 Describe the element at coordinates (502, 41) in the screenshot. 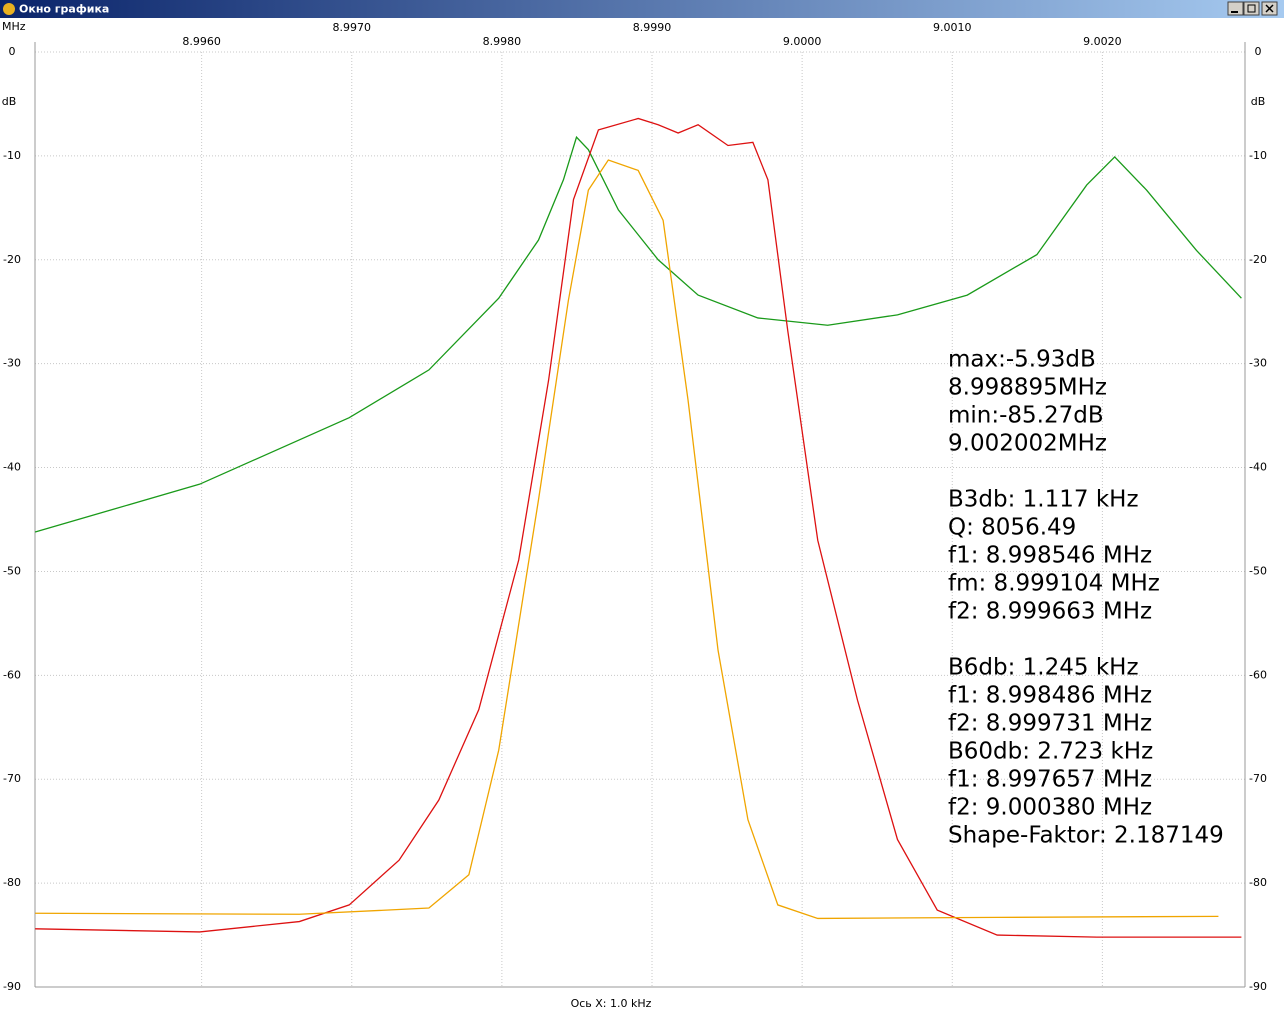

I see `x-tick-label: 8.9980` at that location.